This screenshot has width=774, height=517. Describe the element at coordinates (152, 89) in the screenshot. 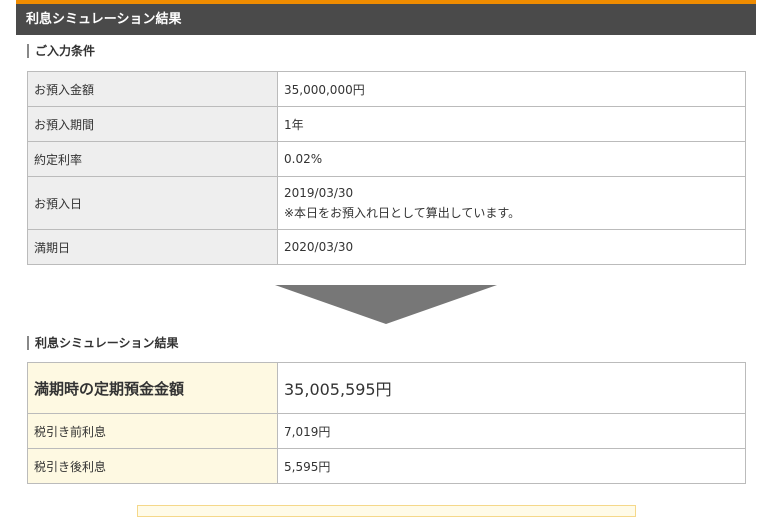

I see `row-label: お預入金額` at that location.